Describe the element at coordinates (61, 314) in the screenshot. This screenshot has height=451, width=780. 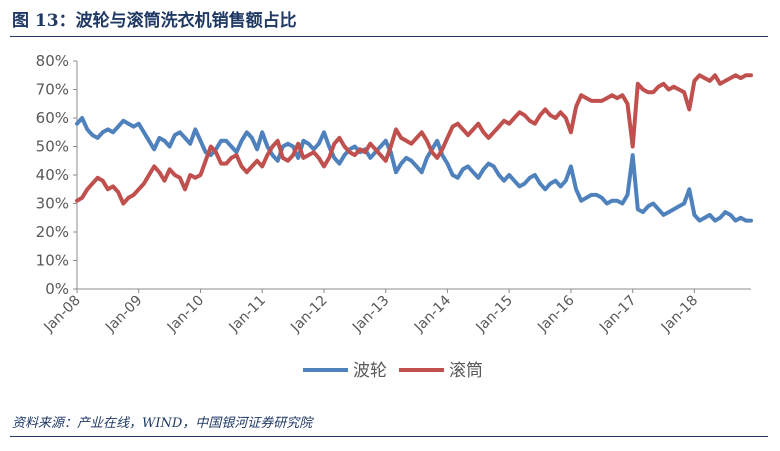
I see `x-tick-label: Jan-08` at that location.